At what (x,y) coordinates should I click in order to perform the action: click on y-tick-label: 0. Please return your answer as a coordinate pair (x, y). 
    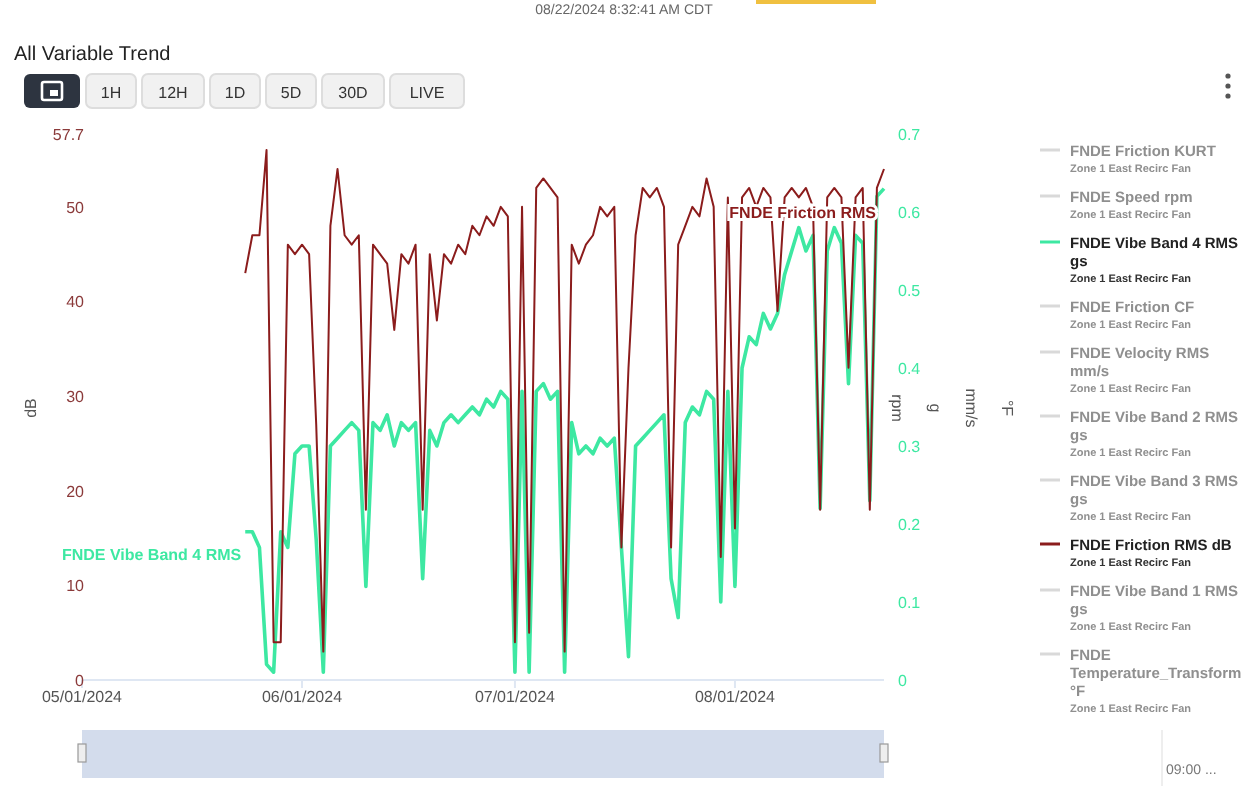
    Looking at the image, I should click on (80, 681).